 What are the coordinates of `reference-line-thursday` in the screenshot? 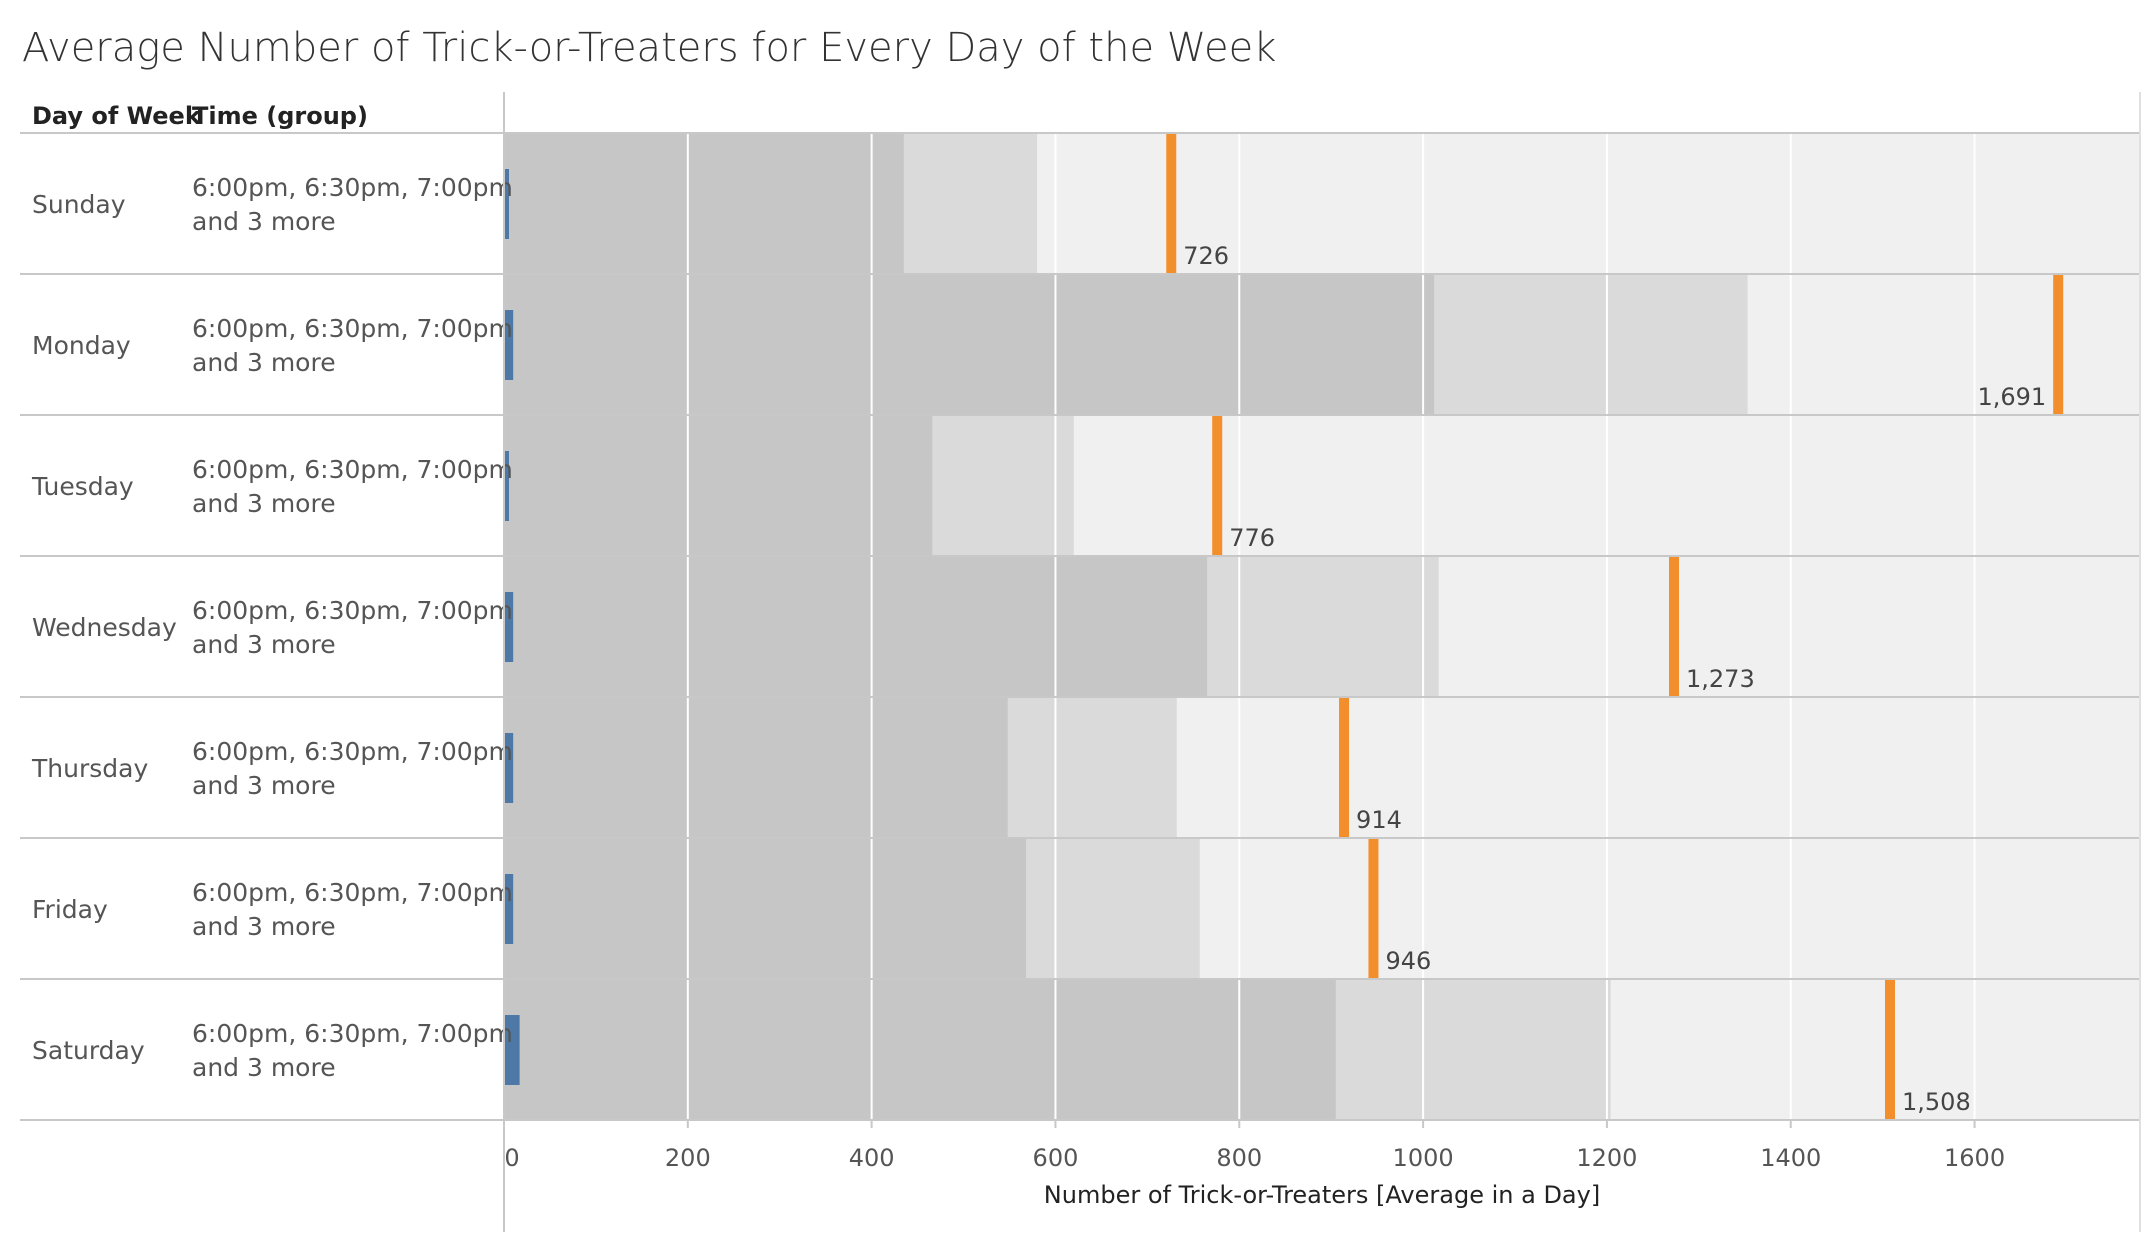 It's located at (1344, 767).